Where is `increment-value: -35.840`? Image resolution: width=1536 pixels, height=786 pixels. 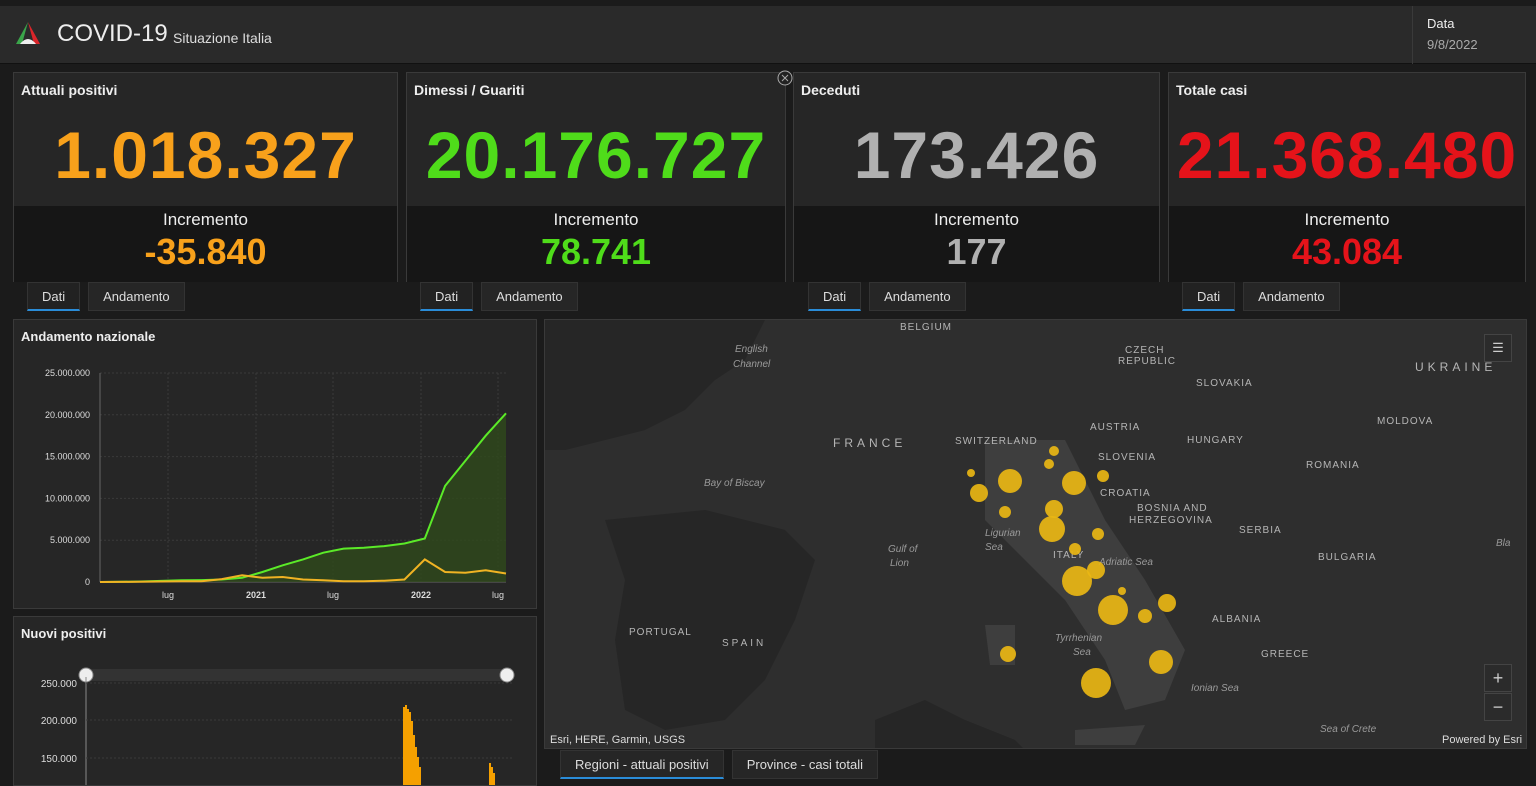 increment-value: -35.840 is located at coordinates (205, 251).